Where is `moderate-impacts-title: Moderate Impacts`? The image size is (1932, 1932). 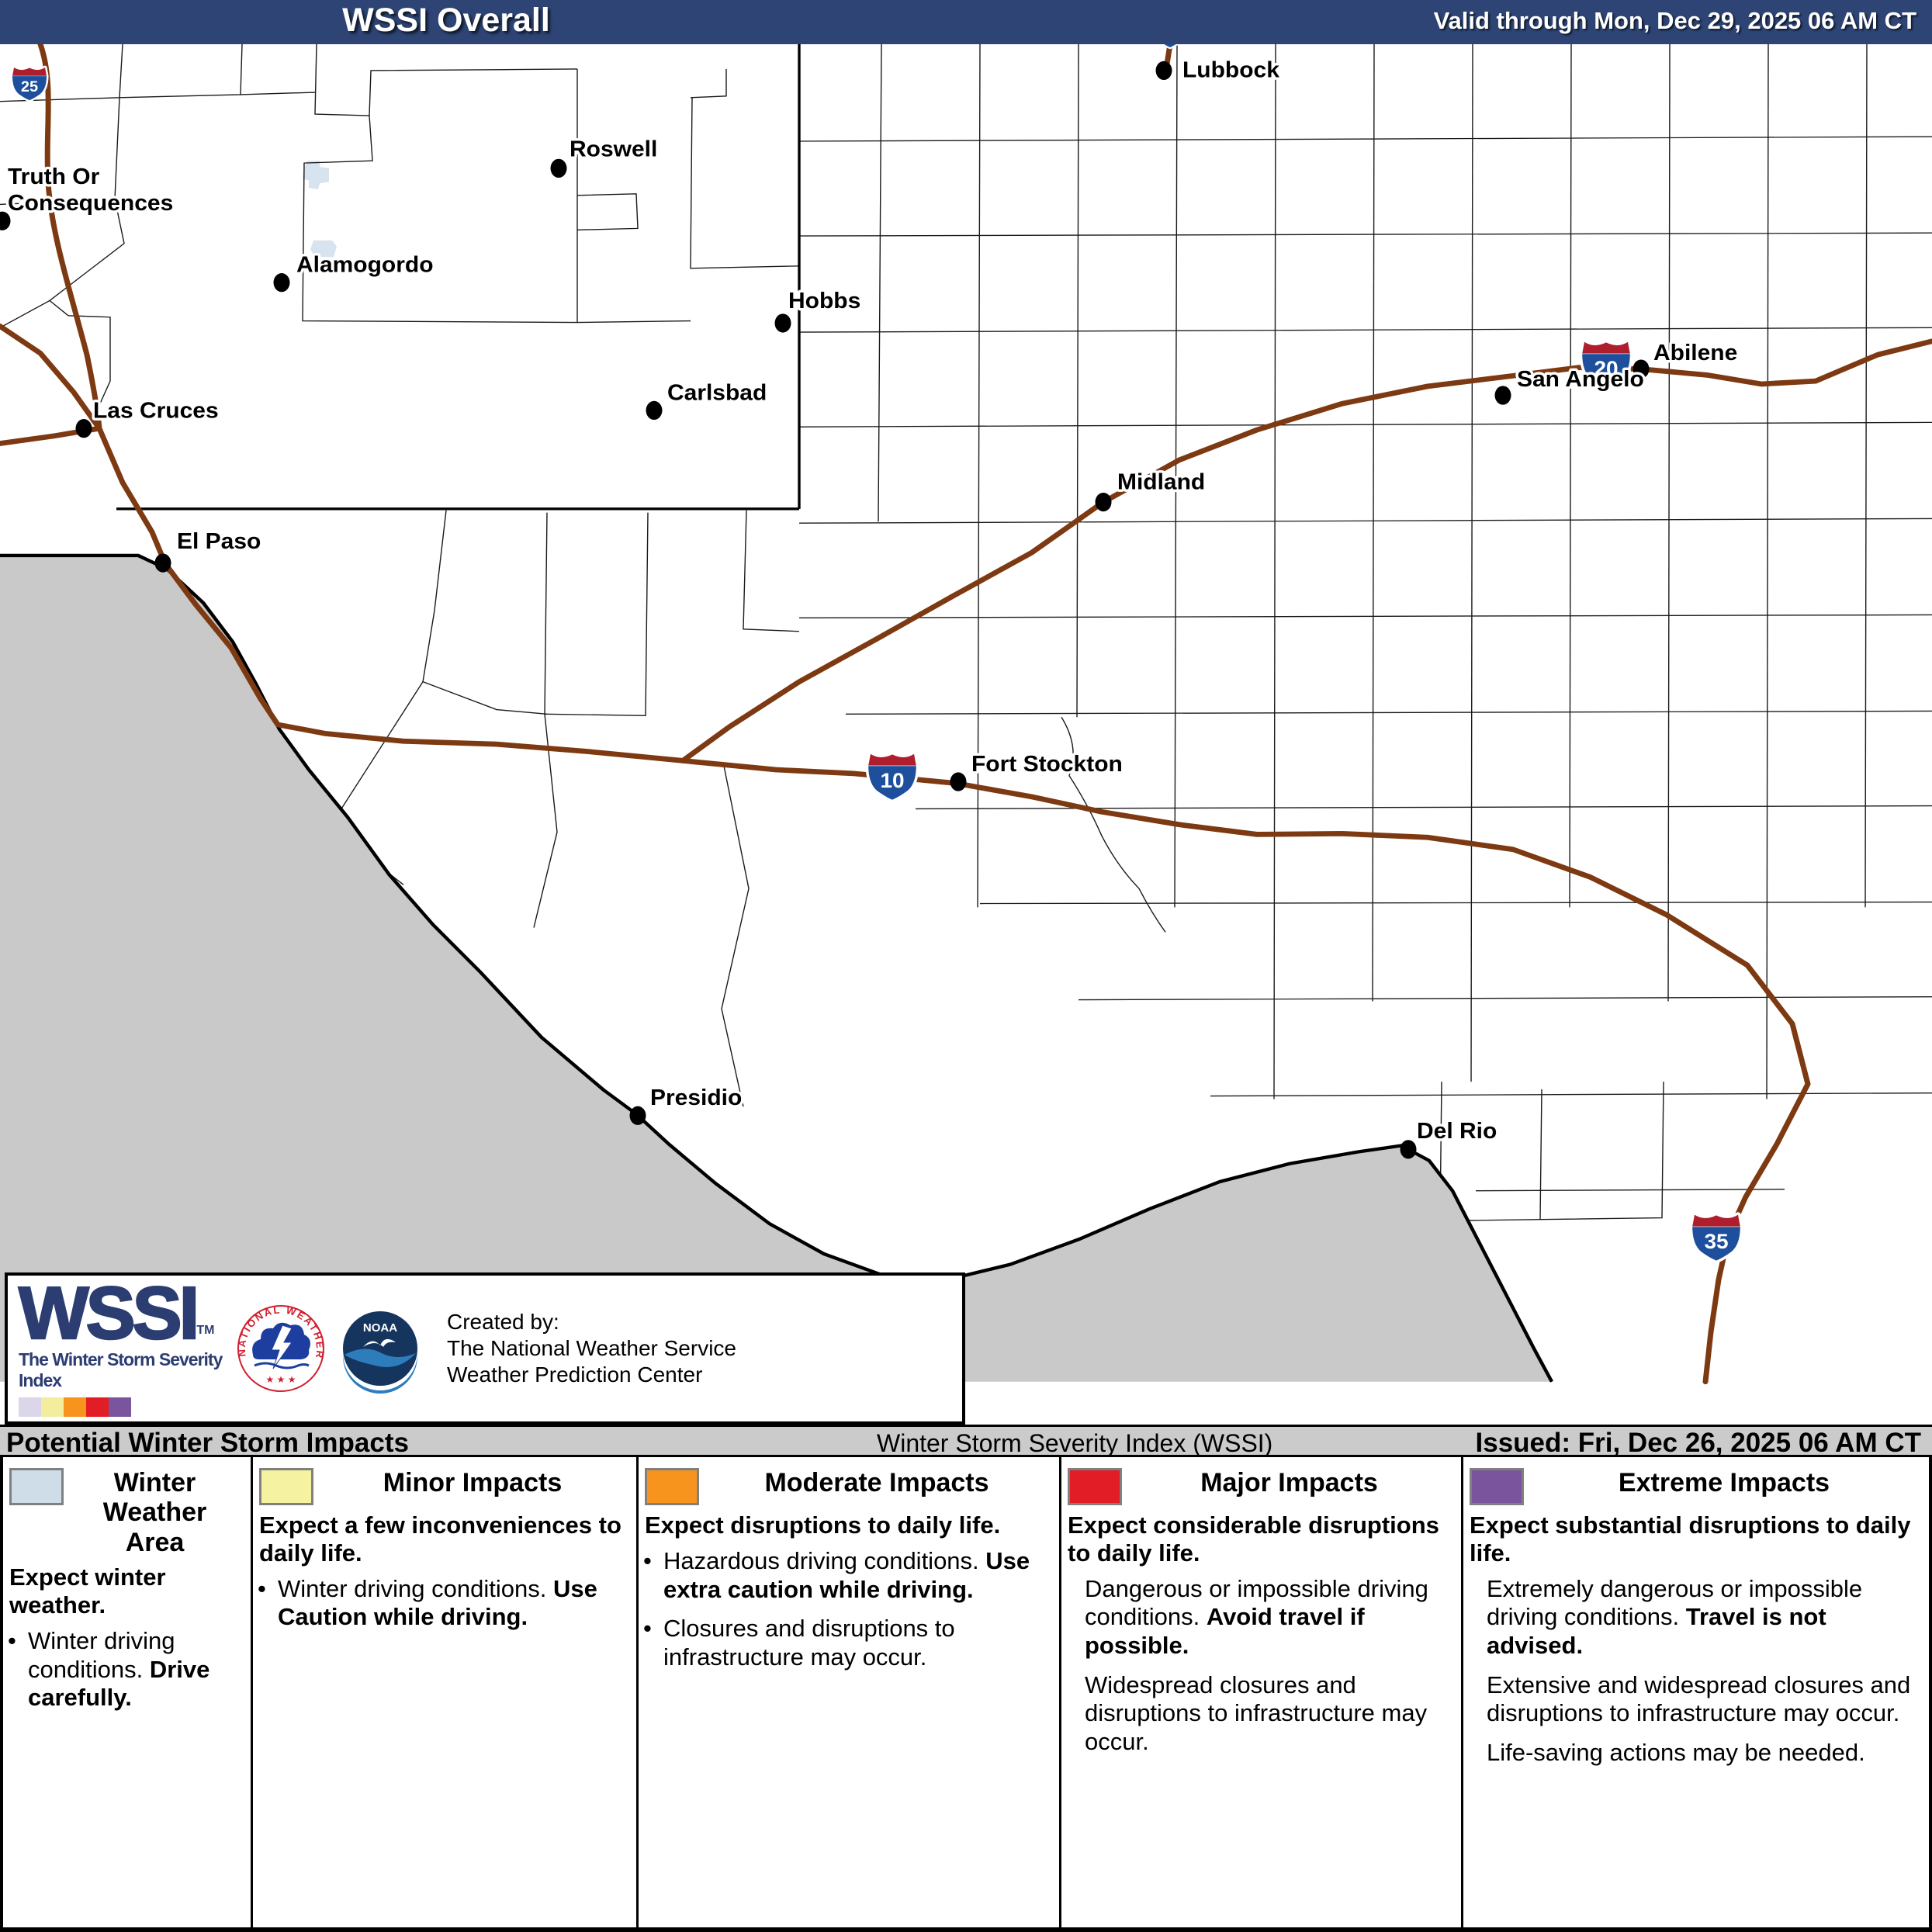 moderate-impacts-title: Moderate Impacts is located at coordinates (876, 1482).